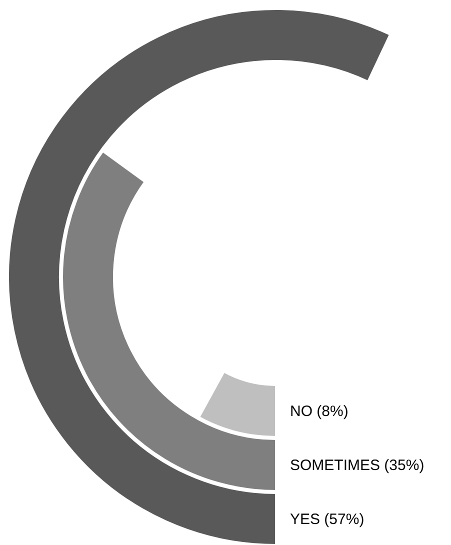 This screenshot has height=545, width=451. I want to click on data-label: (57%), so click(344, 519).